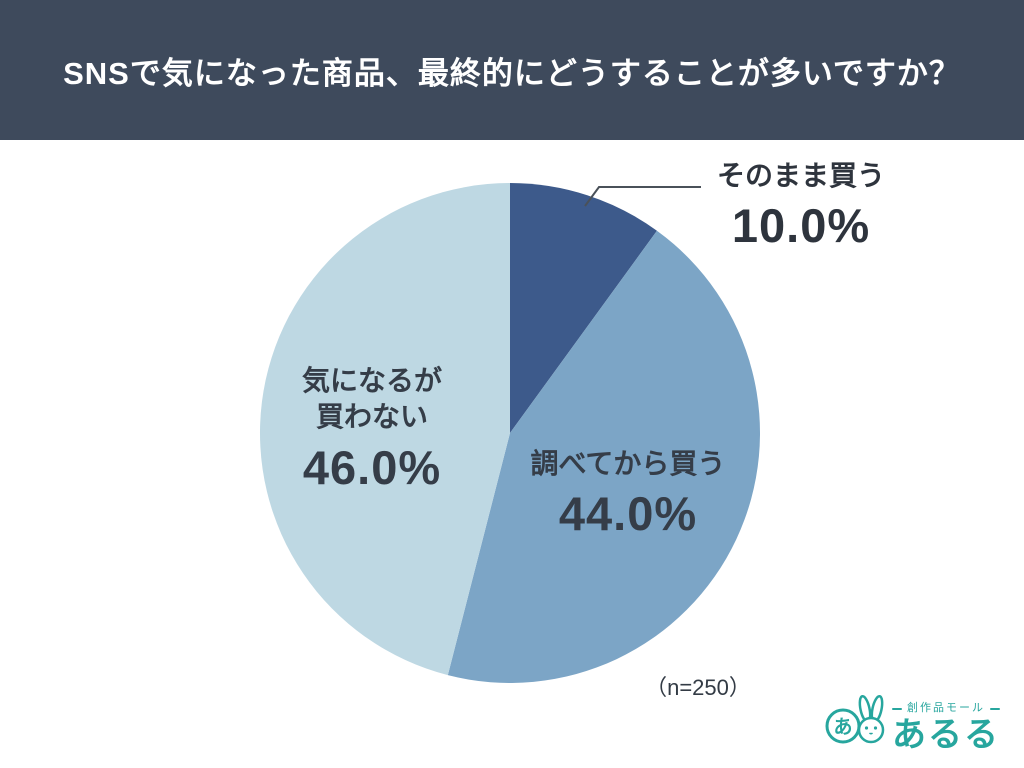  What do you see at coordinates (372, 399) in the screenshot?
I see `slice-label: 気になるが 買わない` at bounding box center [372, 399].